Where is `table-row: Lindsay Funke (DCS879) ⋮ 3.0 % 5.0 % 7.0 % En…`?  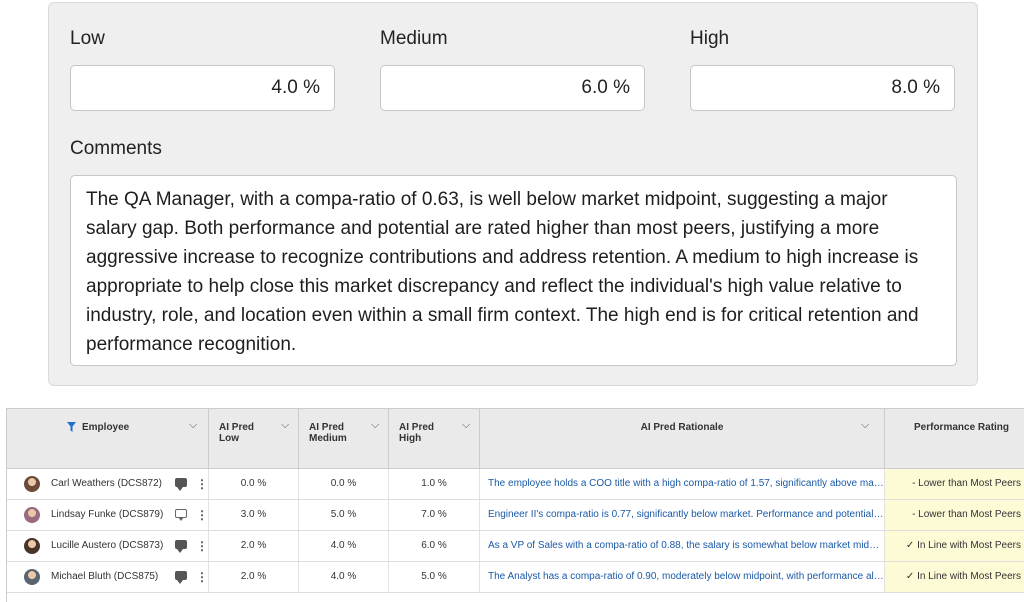 table-row: Lindsay Funke (DCS879) ⋮ 3.0 % 5.0 % 7.0 % En… is located at coordinates (515, 515).